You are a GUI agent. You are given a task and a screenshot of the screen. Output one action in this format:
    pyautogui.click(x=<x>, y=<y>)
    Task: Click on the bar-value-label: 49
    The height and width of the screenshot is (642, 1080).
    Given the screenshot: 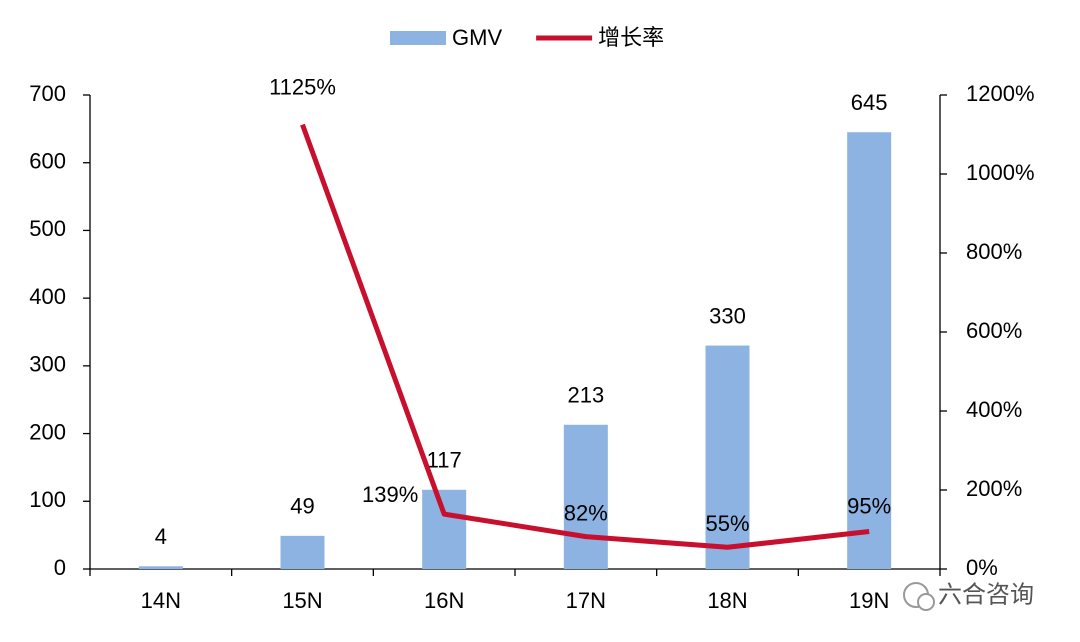 What is the action you would take?
    pyautogui.click(x=302, y=506)
    